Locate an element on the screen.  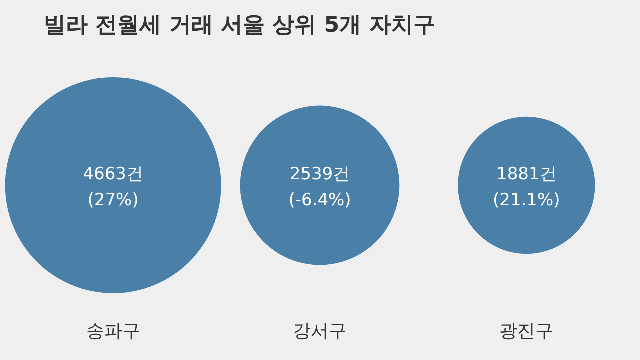
data-label: 4663건 is located at coordinates (113, 174).